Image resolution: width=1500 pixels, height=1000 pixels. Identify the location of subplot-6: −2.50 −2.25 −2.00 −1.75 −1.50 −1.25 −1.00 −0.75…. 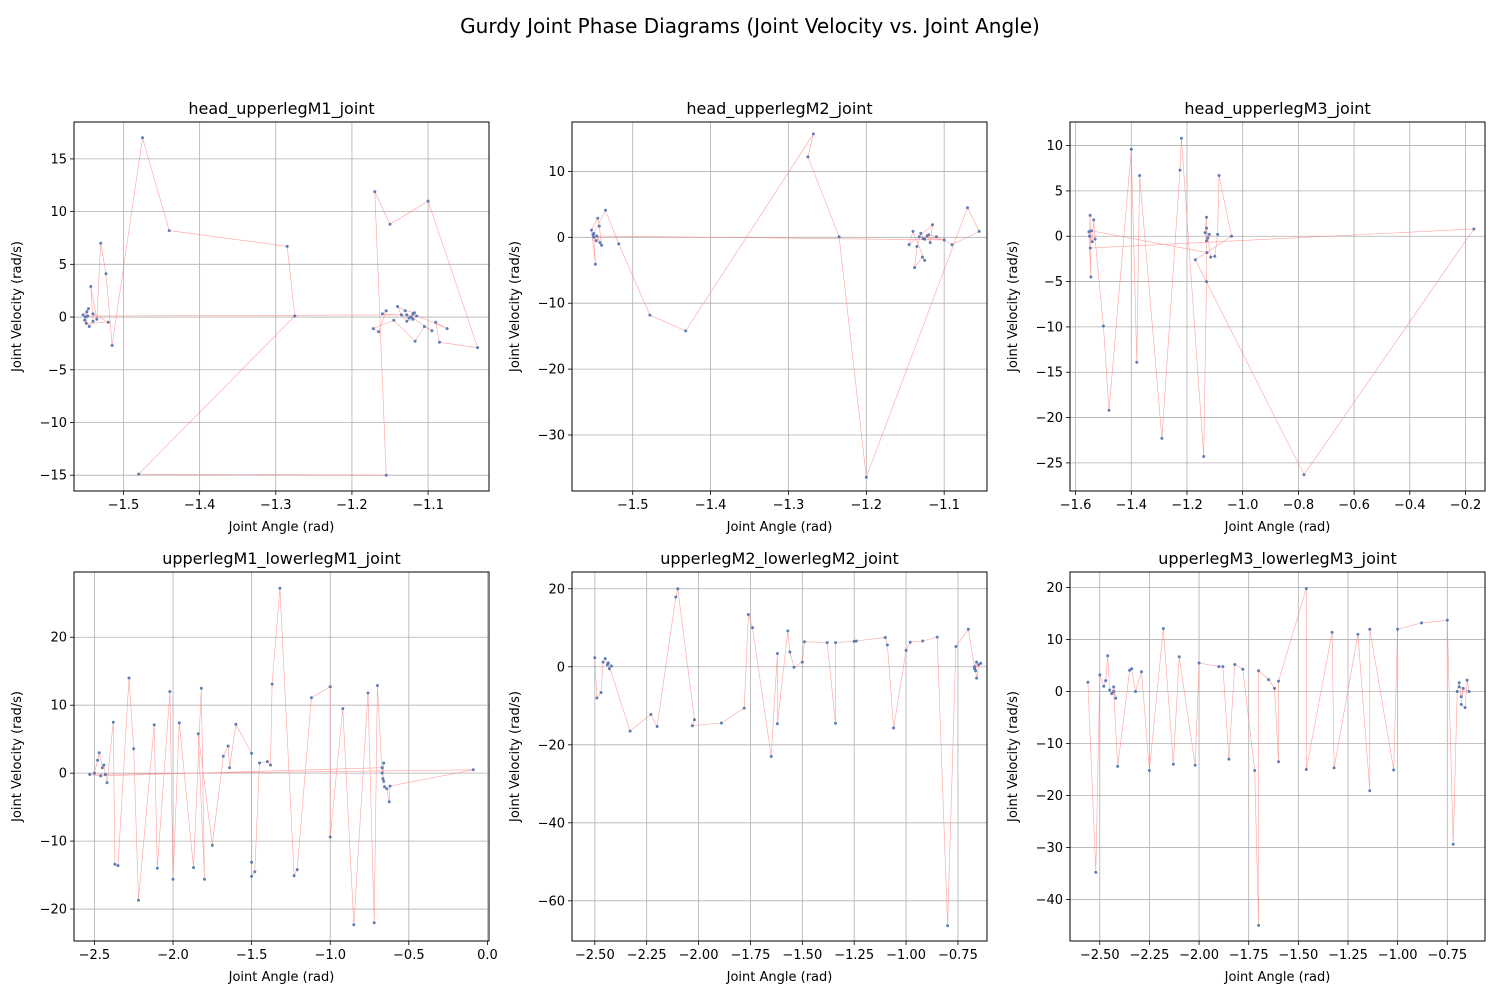
(1246, 767).